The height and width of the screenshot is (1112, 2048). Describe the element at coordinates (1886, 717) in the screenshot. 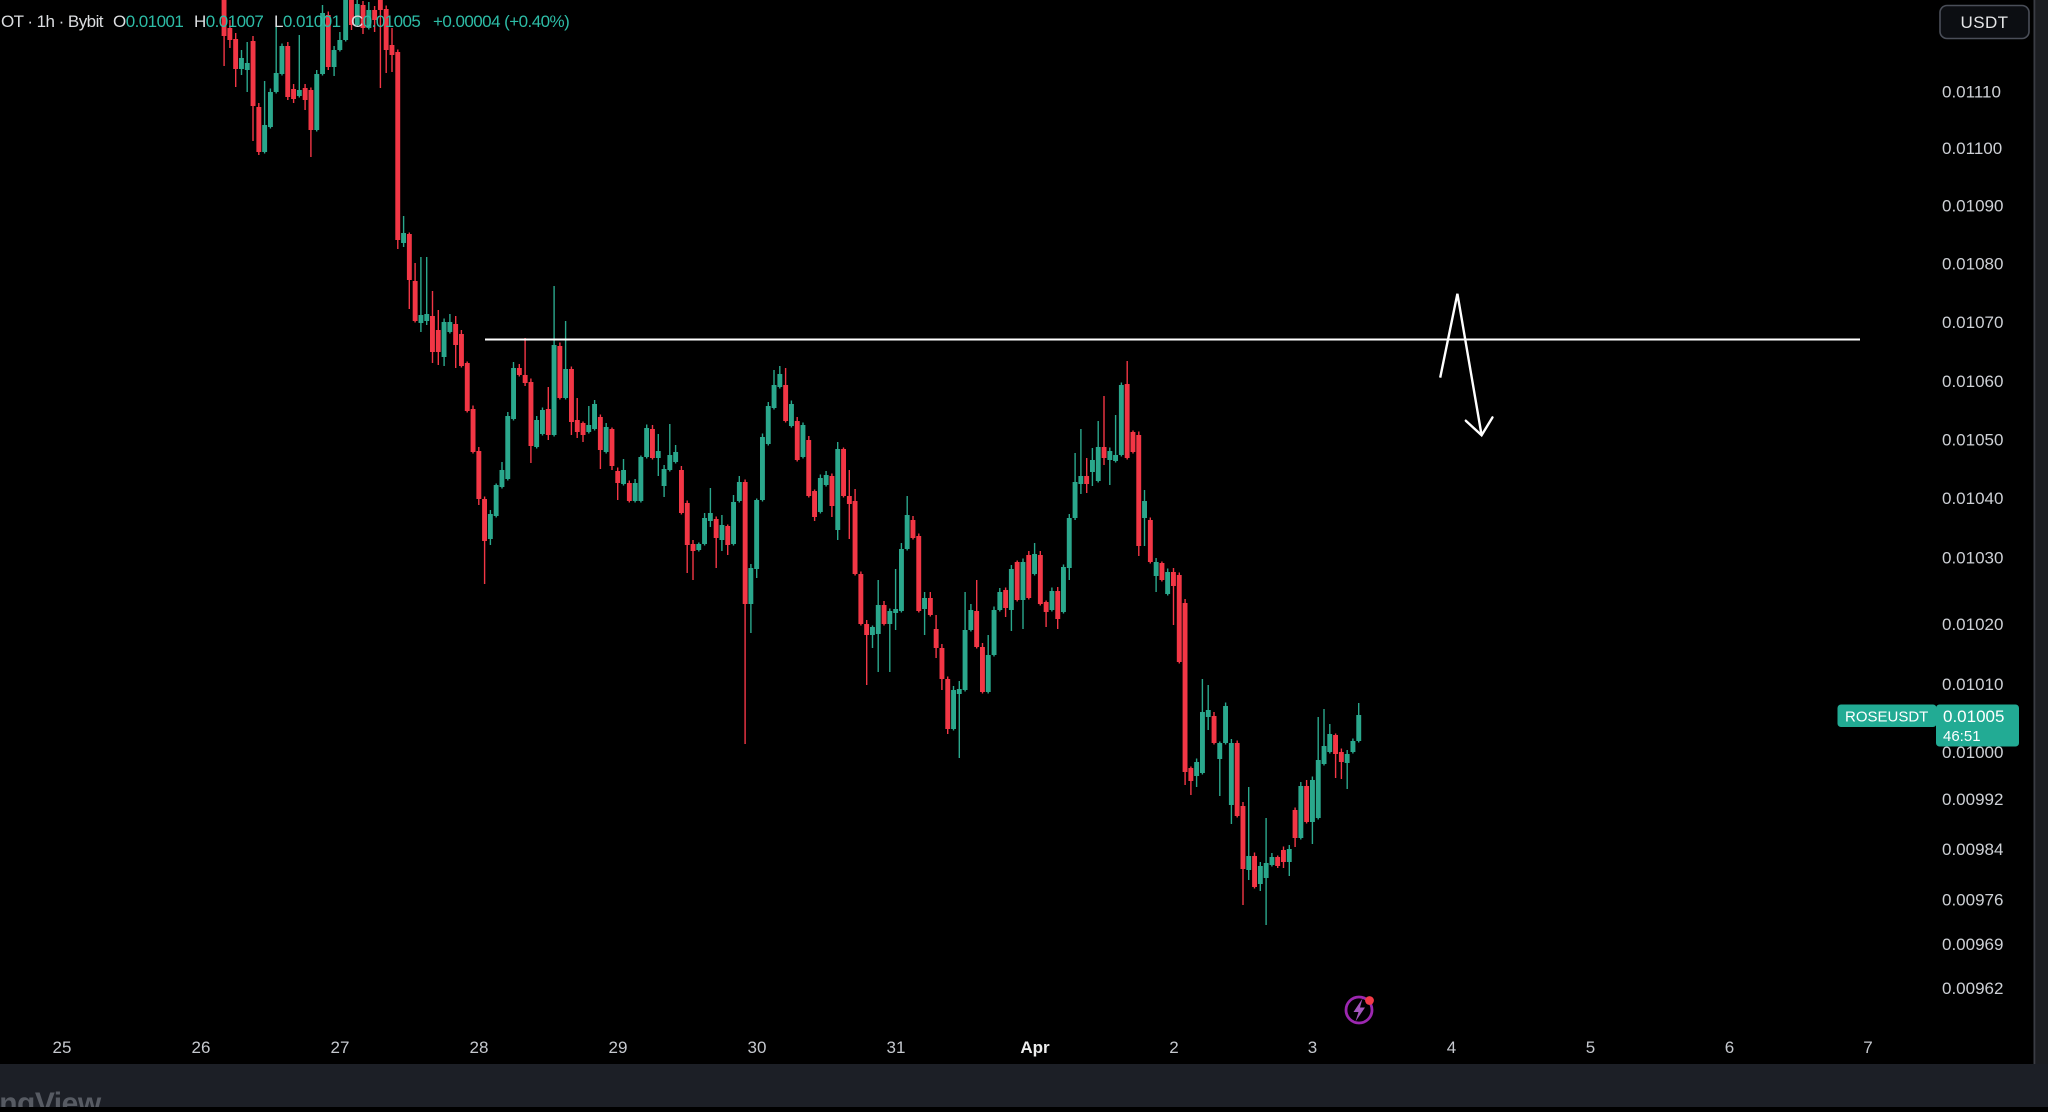

I see `svg-text: ROSEUSDT` at that location.